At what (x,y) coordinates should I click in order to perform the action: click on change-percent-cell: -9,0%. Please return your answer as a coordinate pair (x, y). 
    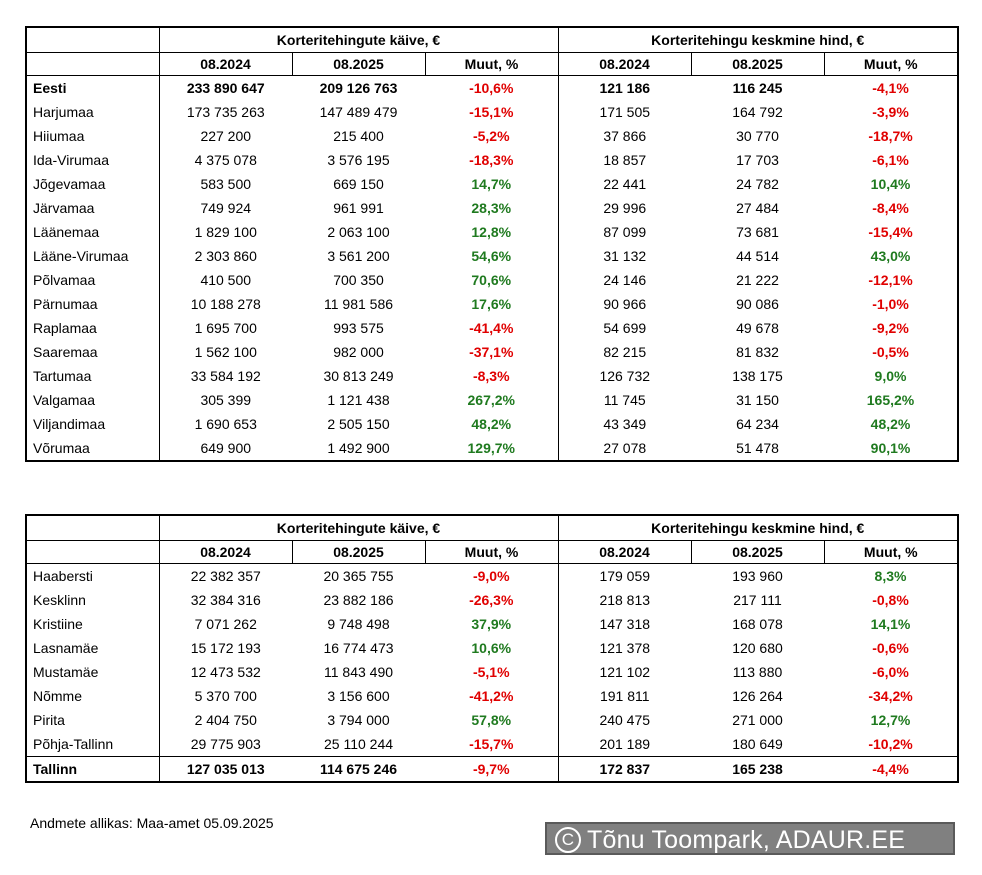
    Looking at the image, I should click on (492, 575).